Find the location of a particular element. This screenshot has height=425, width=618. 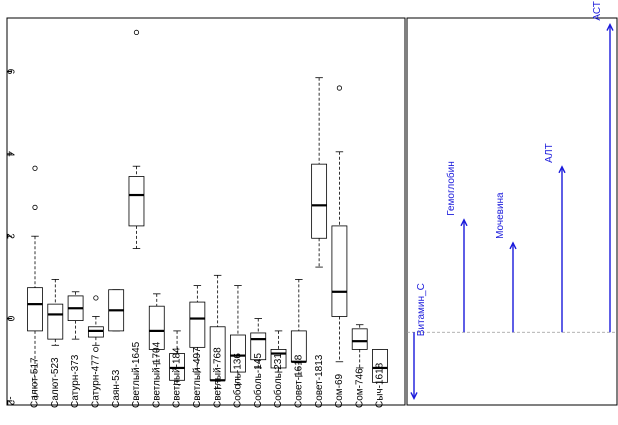

y-axis: -2 0 2 4 6 is located at coordinates (9, 237).